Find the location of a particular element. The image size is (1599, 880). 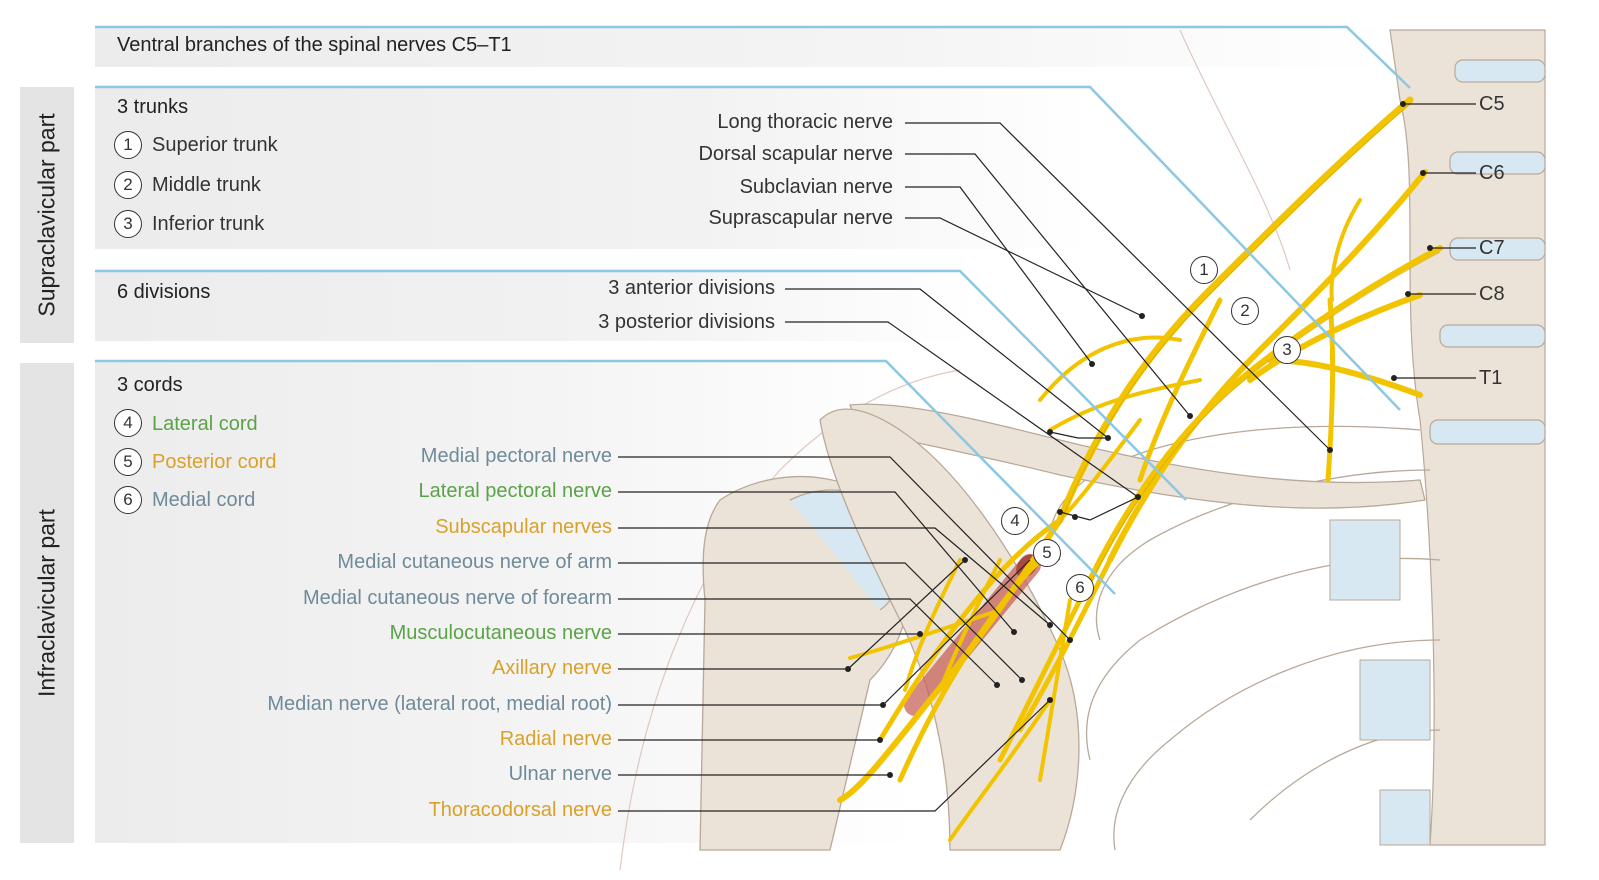

medial-cutaneous-nerve-arm-label: Medial cutaneous nerve of arm is located at coordinates (474, 562).